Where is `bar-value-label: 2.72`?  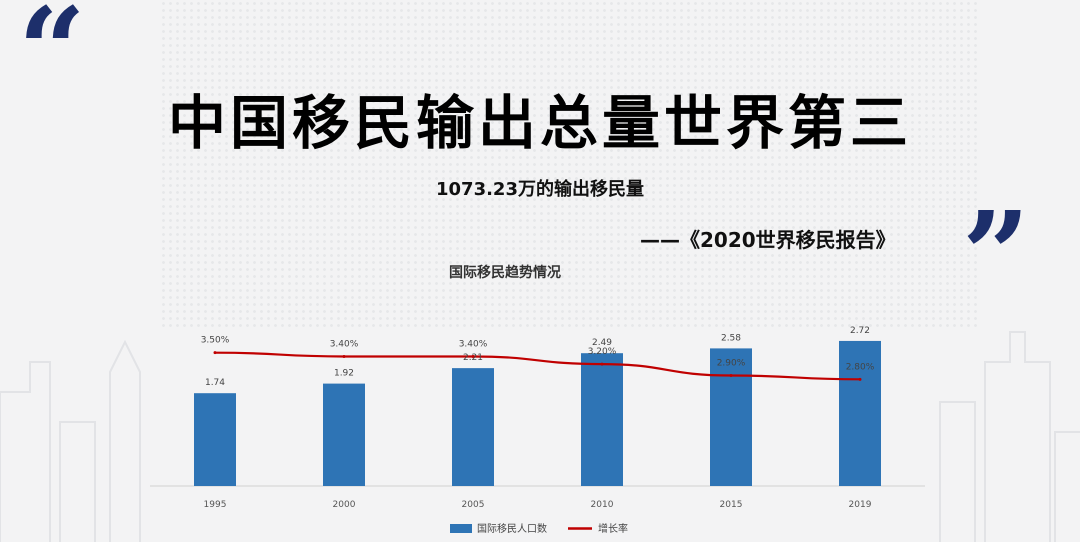 bar-value-label: 2.72 is located at coordinates (860, 331).